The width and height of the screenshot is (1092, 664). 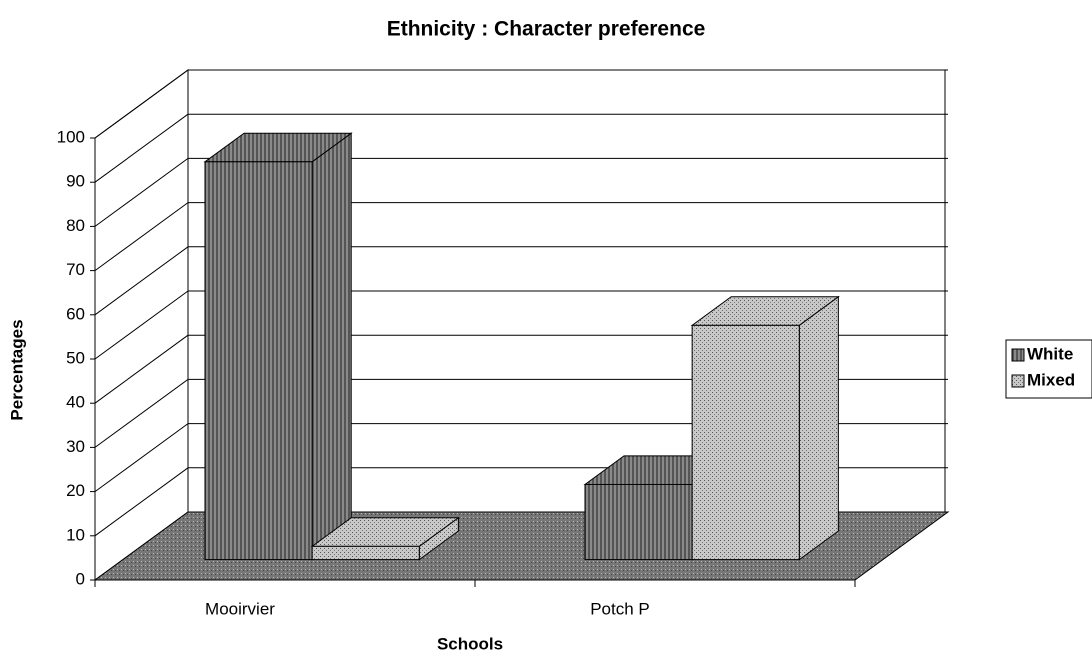 What do you see at coordinates (1050, 353) in the screenshot?
I see `legend-label: White` at bounding box center [1050, 353].